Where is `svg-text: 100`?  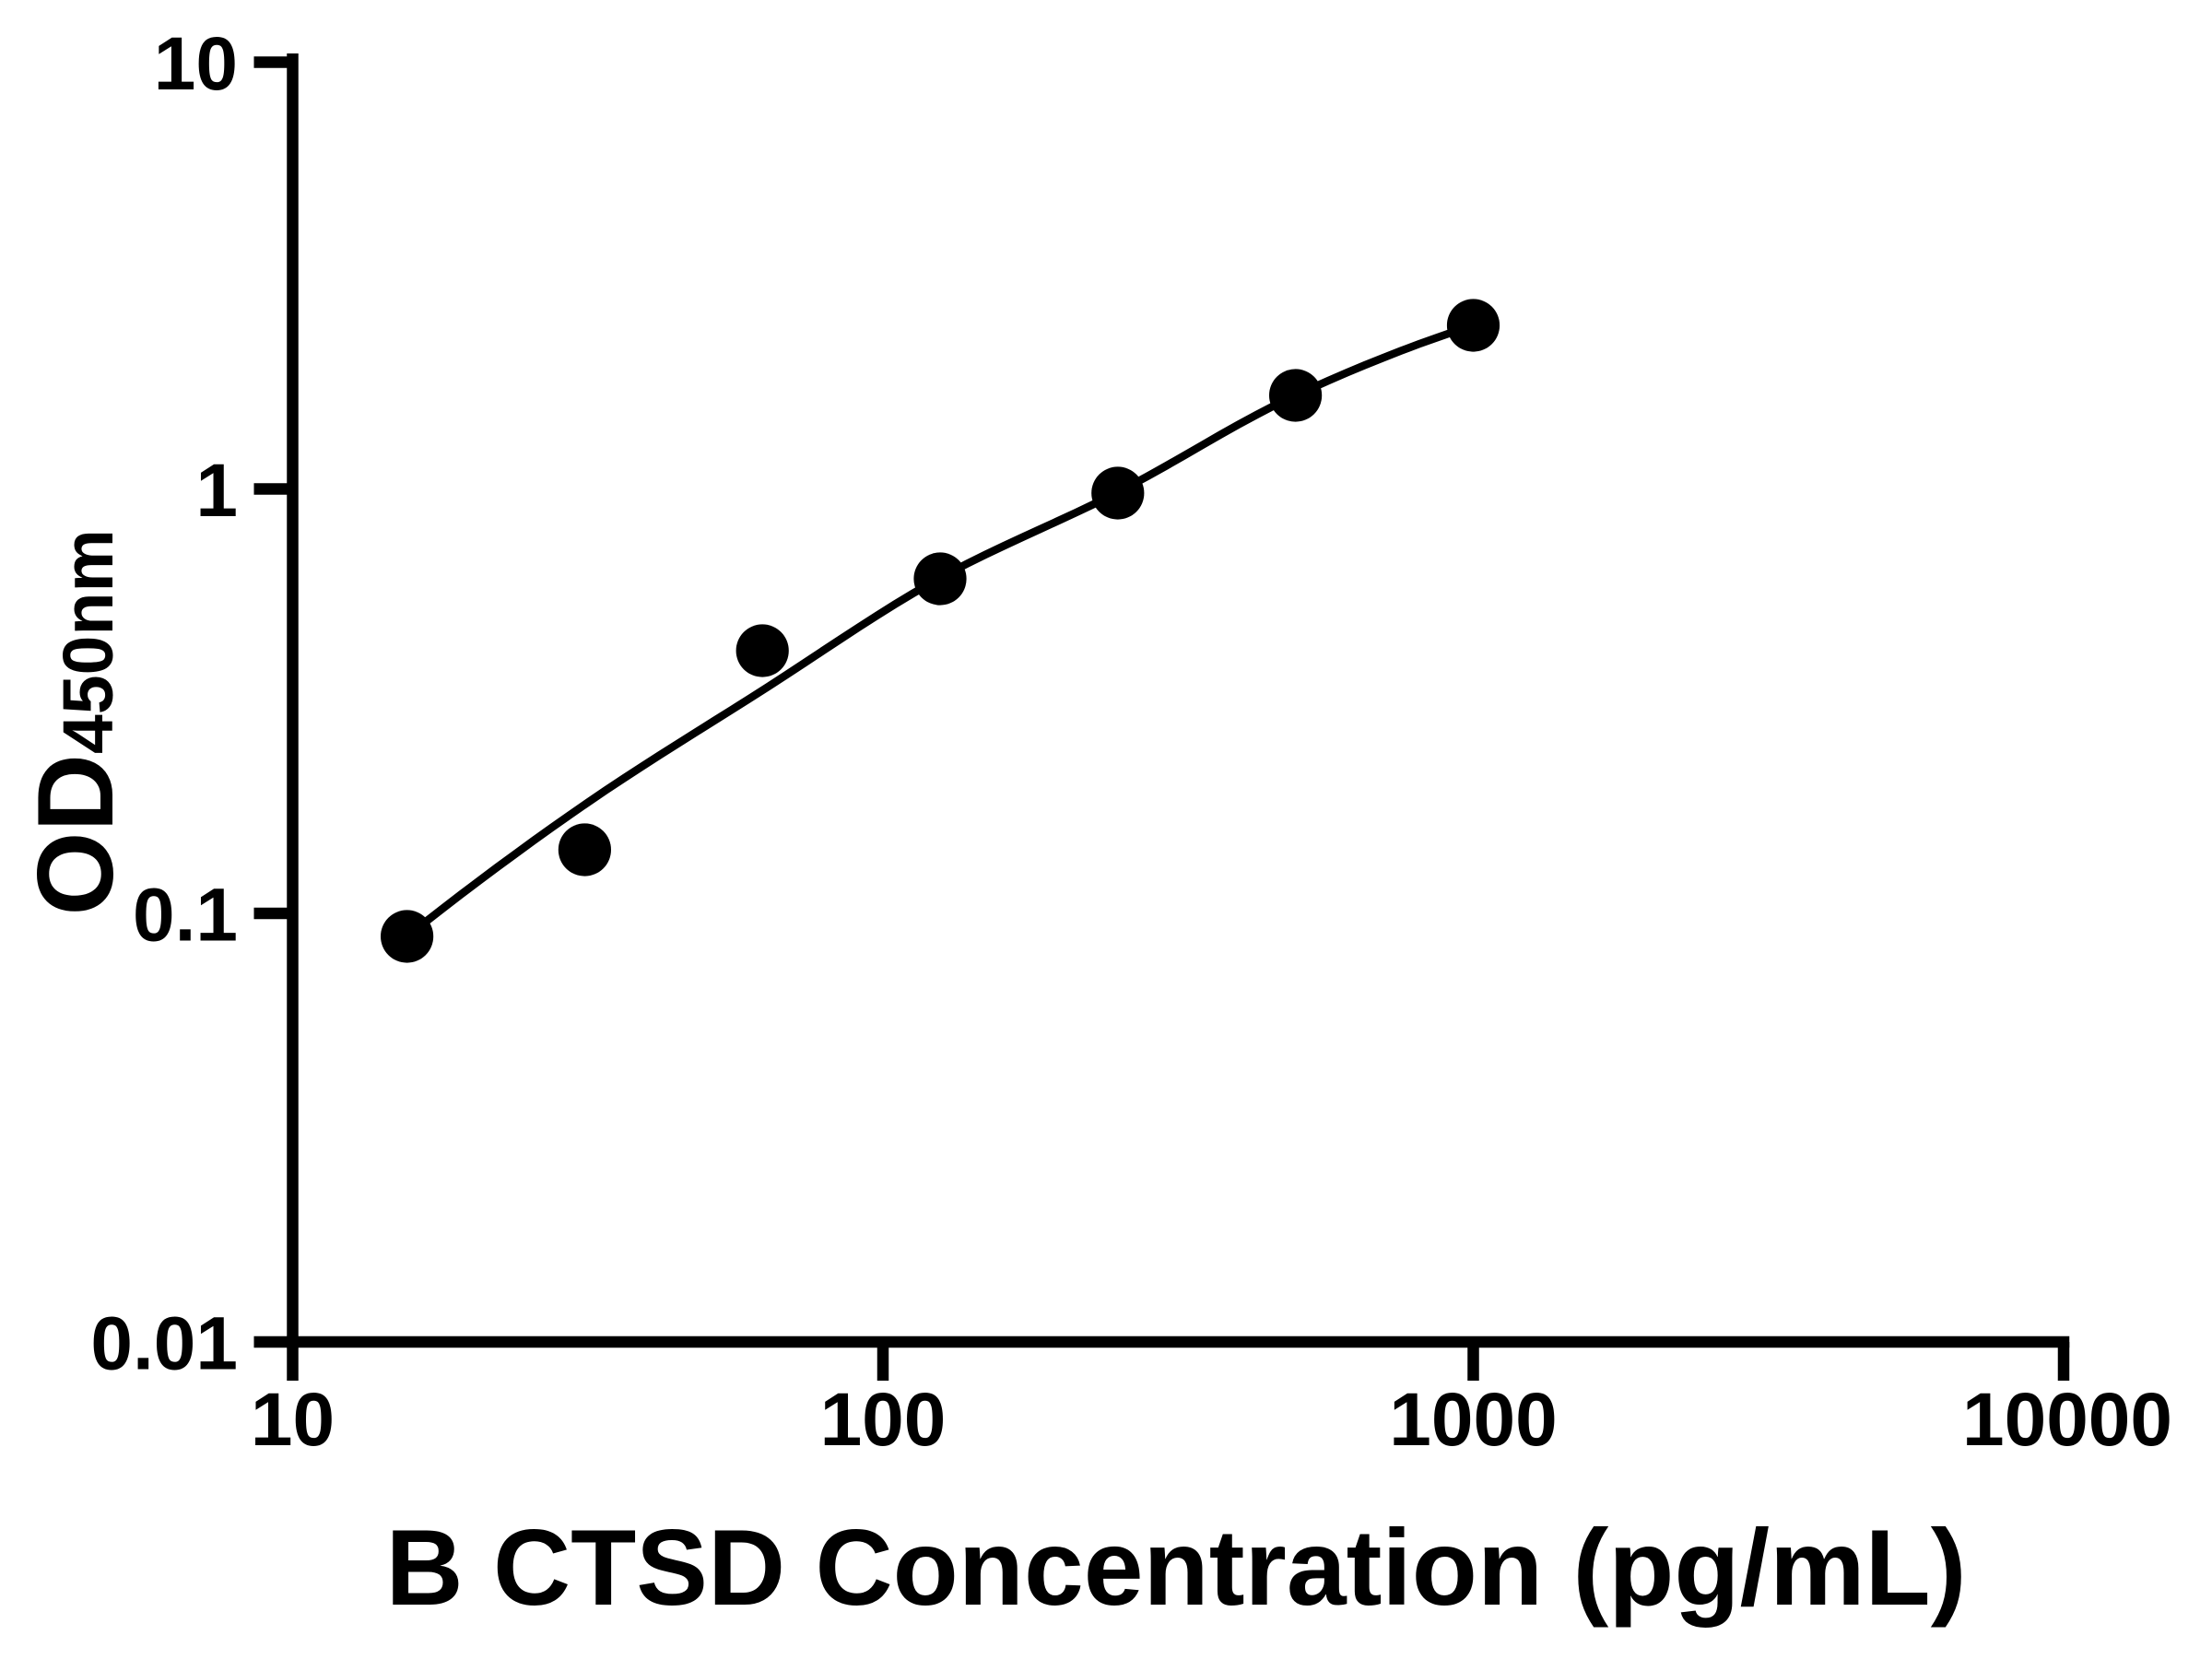
svg-text: 100 is located at coordinates (883, 1420).